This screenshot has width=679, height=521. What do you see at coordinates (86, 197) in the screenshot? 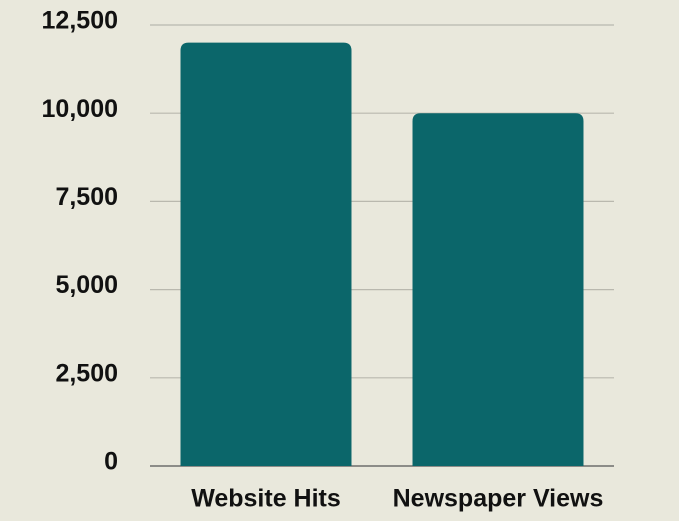
I see `y-tick-label: 7,500` at bounding box center [86, 197].